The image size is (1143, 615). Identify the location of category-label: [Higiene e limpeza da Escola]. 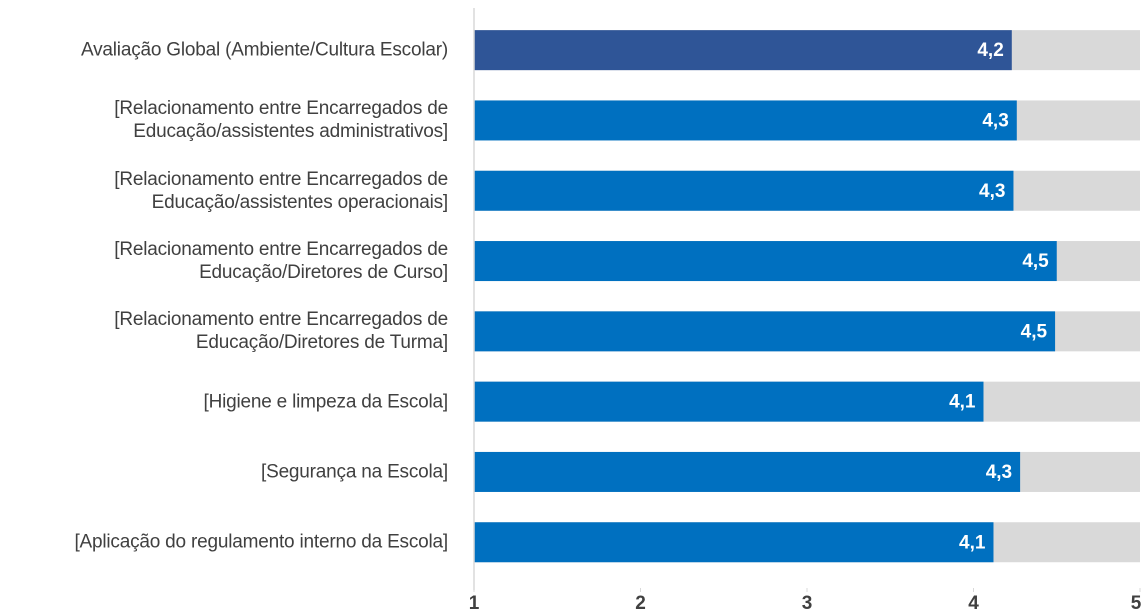
(325, 402).